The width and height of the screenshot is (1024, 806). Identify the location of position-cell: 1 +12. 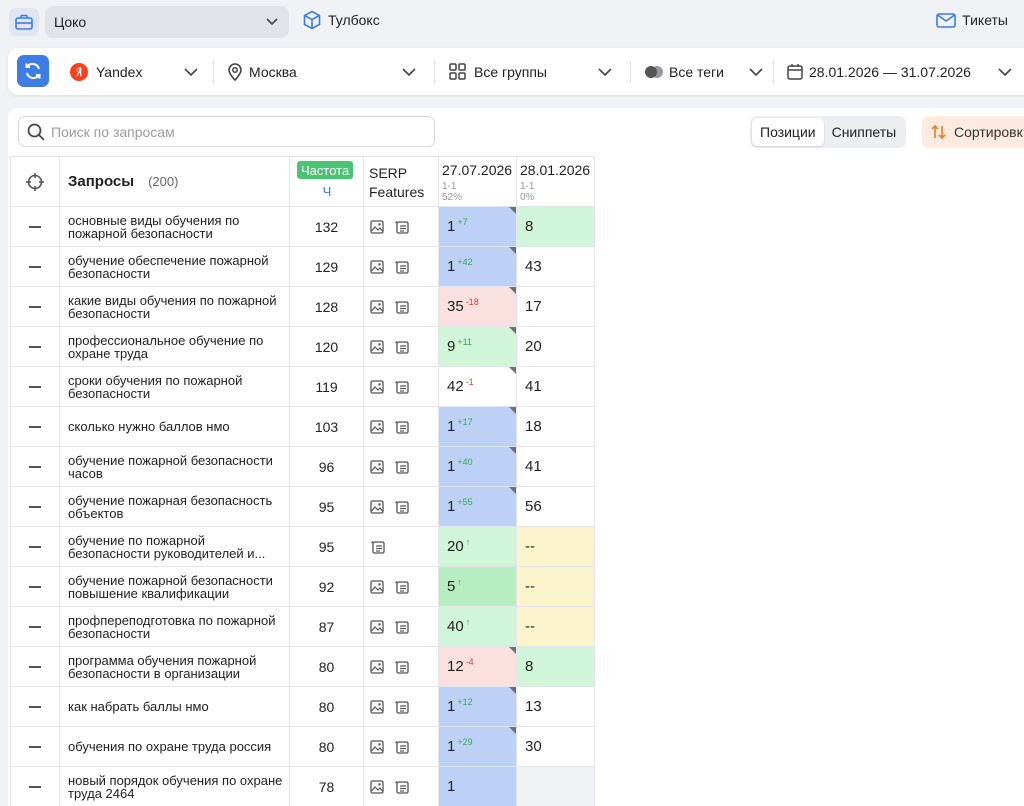
(478, 707).